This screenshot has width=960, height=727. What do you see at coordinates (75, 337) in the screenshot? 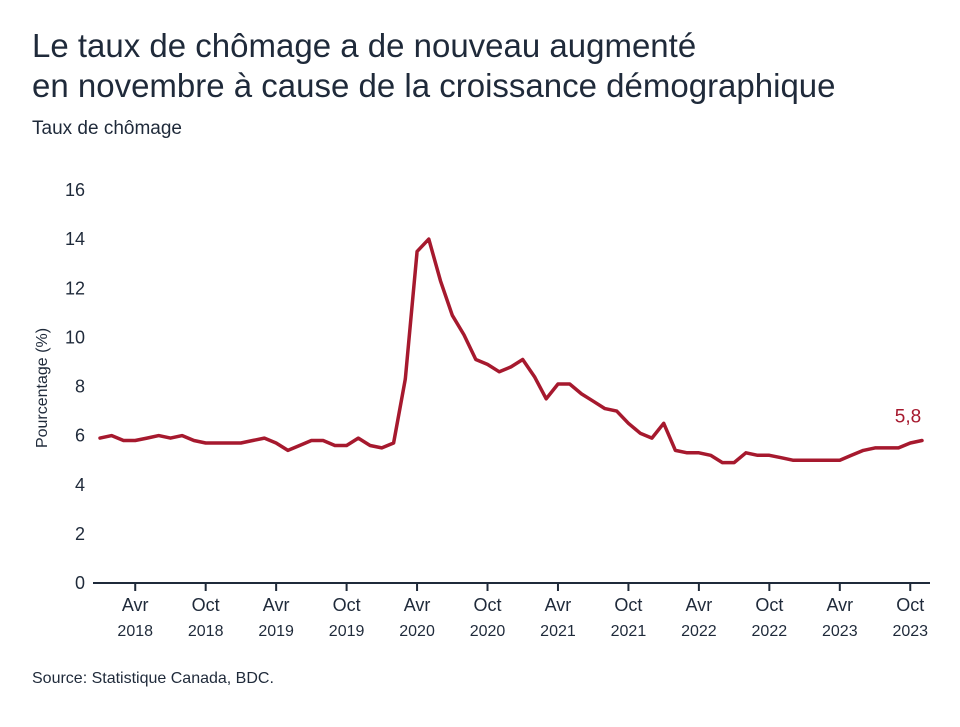
I see `y-tick-label: 10` at bounding box center [75, 337].